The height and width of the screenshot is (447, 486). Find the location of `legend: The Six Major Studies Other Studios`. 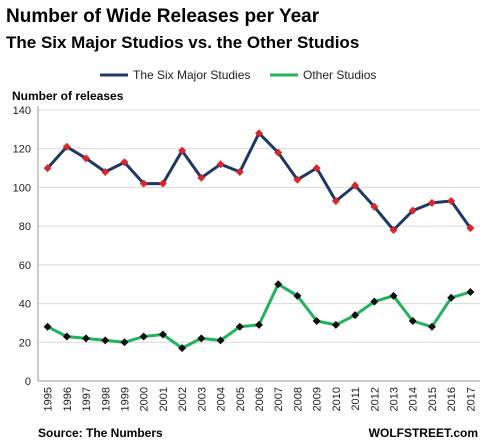

legend: The Six Major Studies Other Studios is located at coordinates (238, 75).